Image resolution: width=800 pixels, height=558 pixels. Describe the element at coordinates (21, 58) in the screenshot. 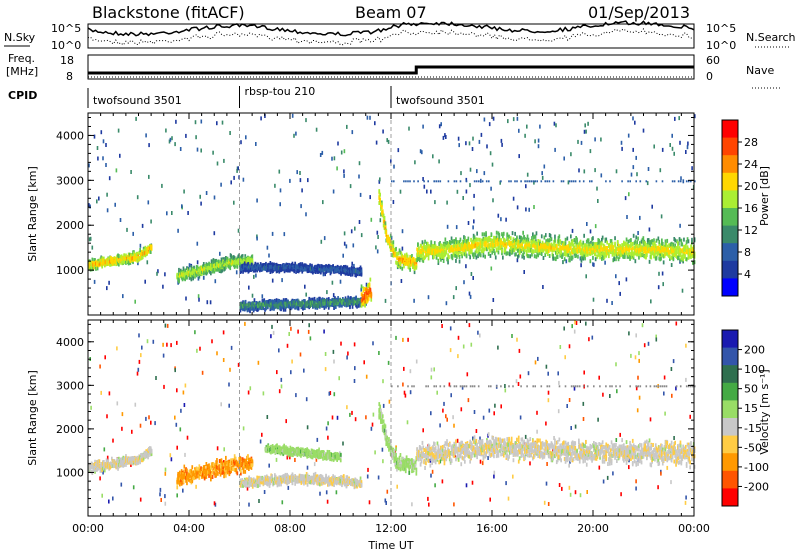

I see `freq-label-1: Freq.` at that location.